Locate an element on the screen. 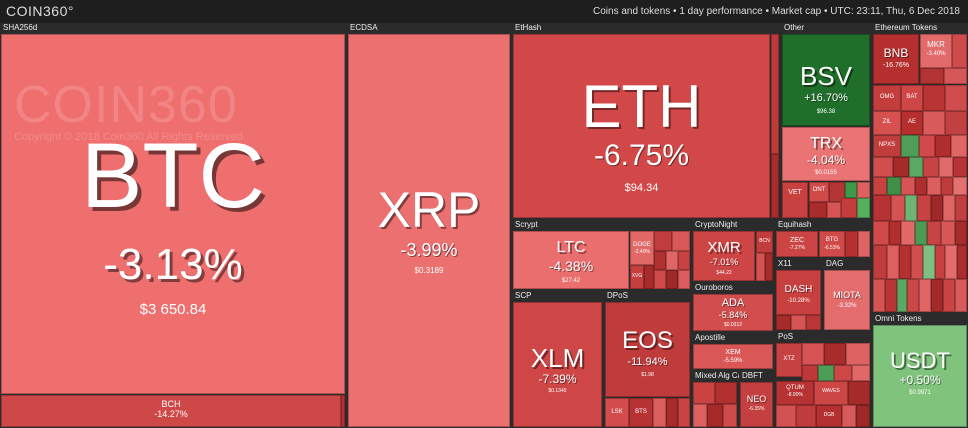 The height and width of the screenshot is (428, 968). tile-bat: BAT is located at coordinates (912, 98).